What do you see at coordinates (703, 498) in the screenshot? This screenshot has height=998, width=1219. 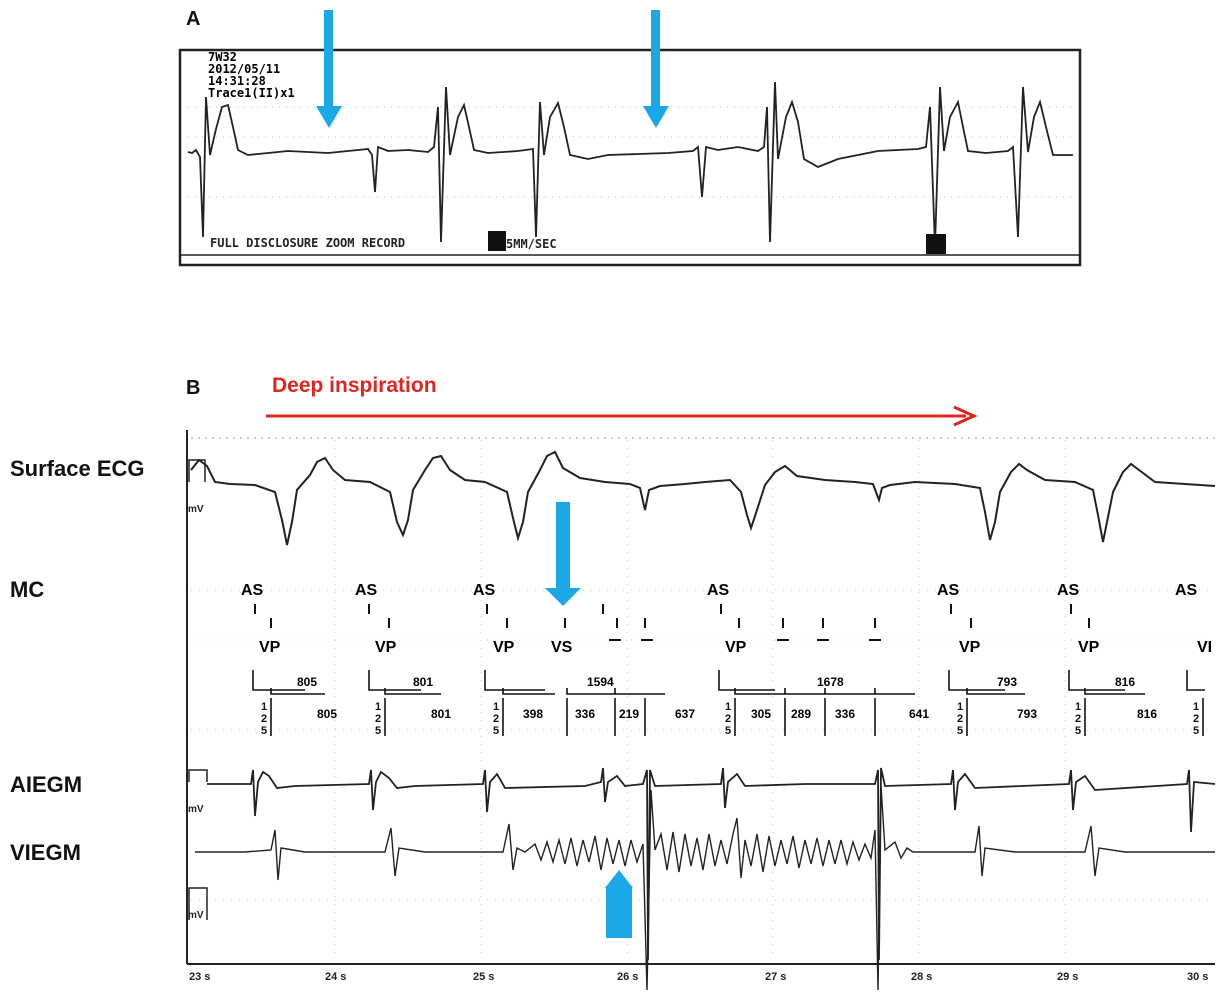 I see `surface-ecg-trace` at bounding box center [703, 498].